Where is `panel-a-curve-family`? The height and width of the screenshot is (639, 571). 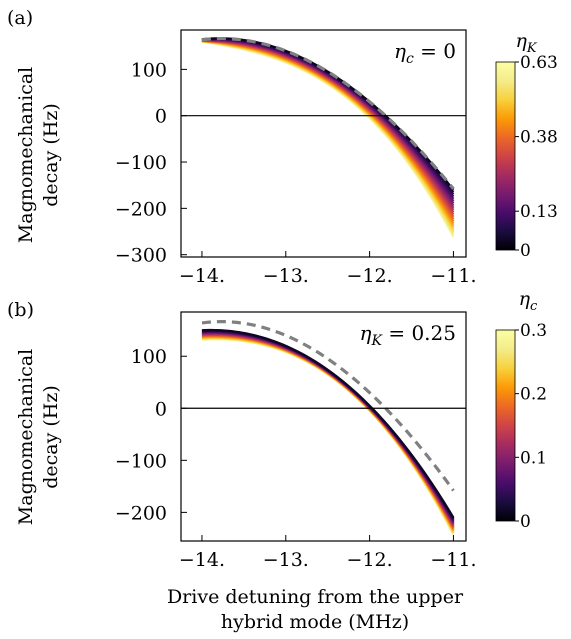
panel-a-curve-family is located at coordinates (328, 137).